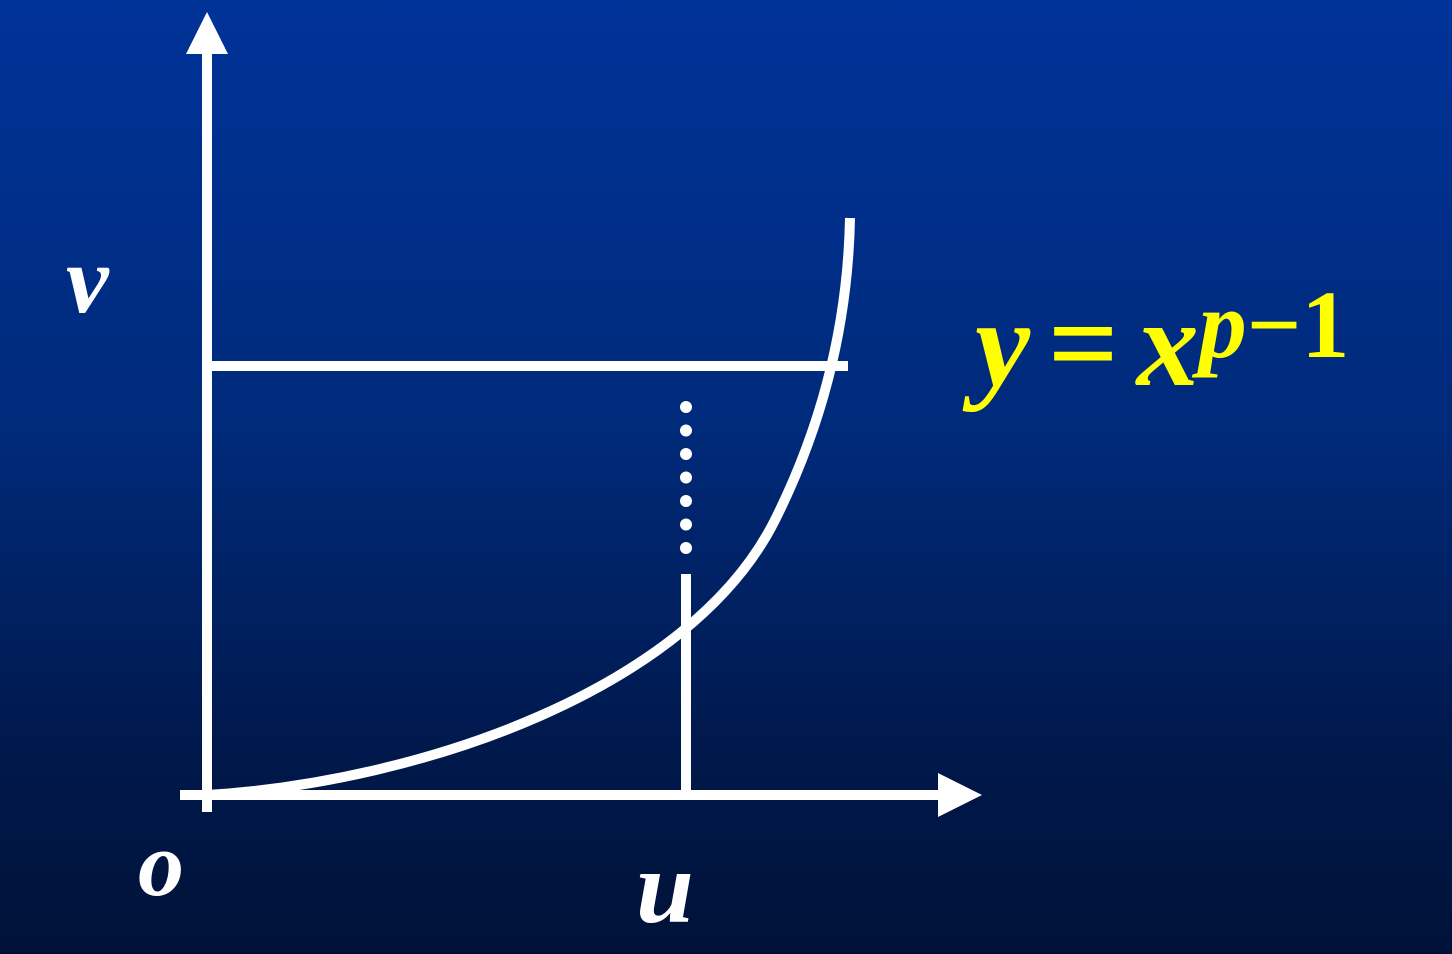 This screenshot has width=1452, height=954. What do you see at coordinates (87, 279) in the screenshot?
I see `v-axis-label: v` at bounding box center [87, 279].